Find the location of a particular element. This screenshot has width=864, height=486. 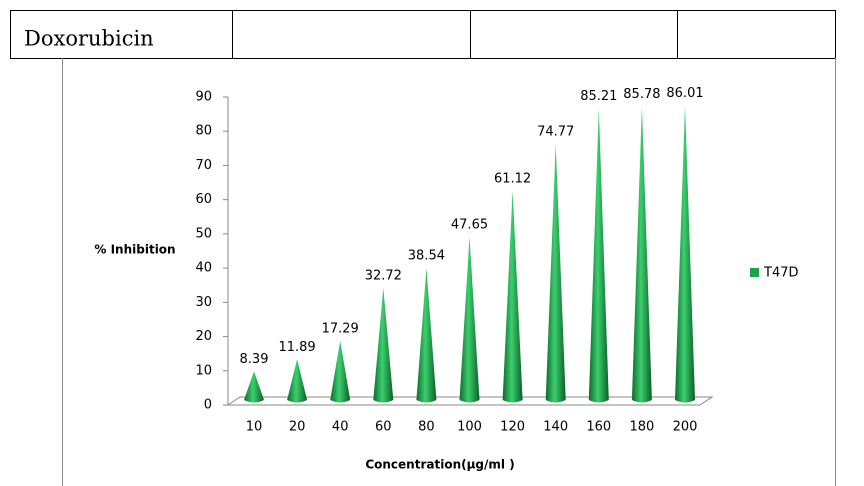

x-tick-label: 140 is located at coordinates (555, 427).